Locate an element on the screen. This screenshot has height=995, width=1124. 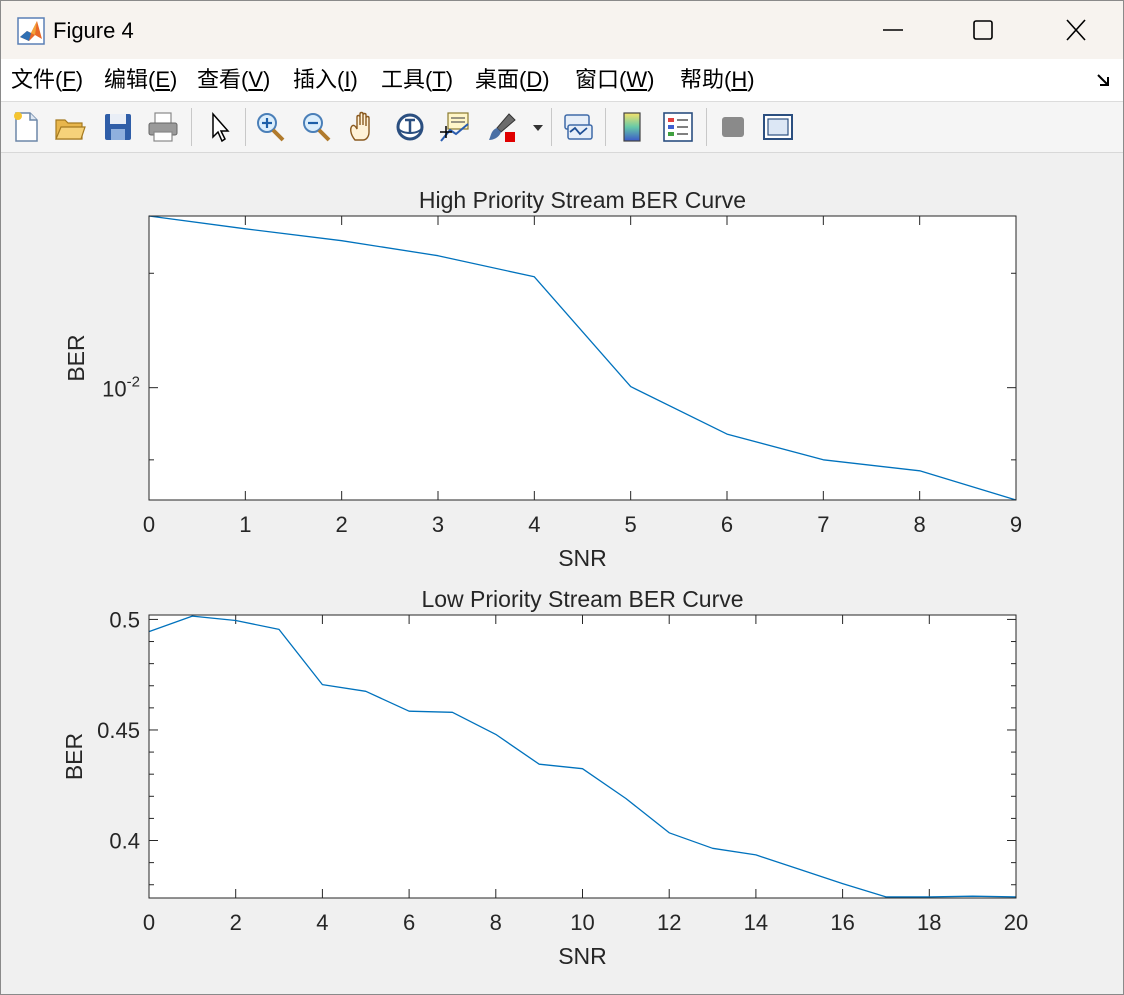
x-axis-label: SNR is located at coordinates (582, 956).